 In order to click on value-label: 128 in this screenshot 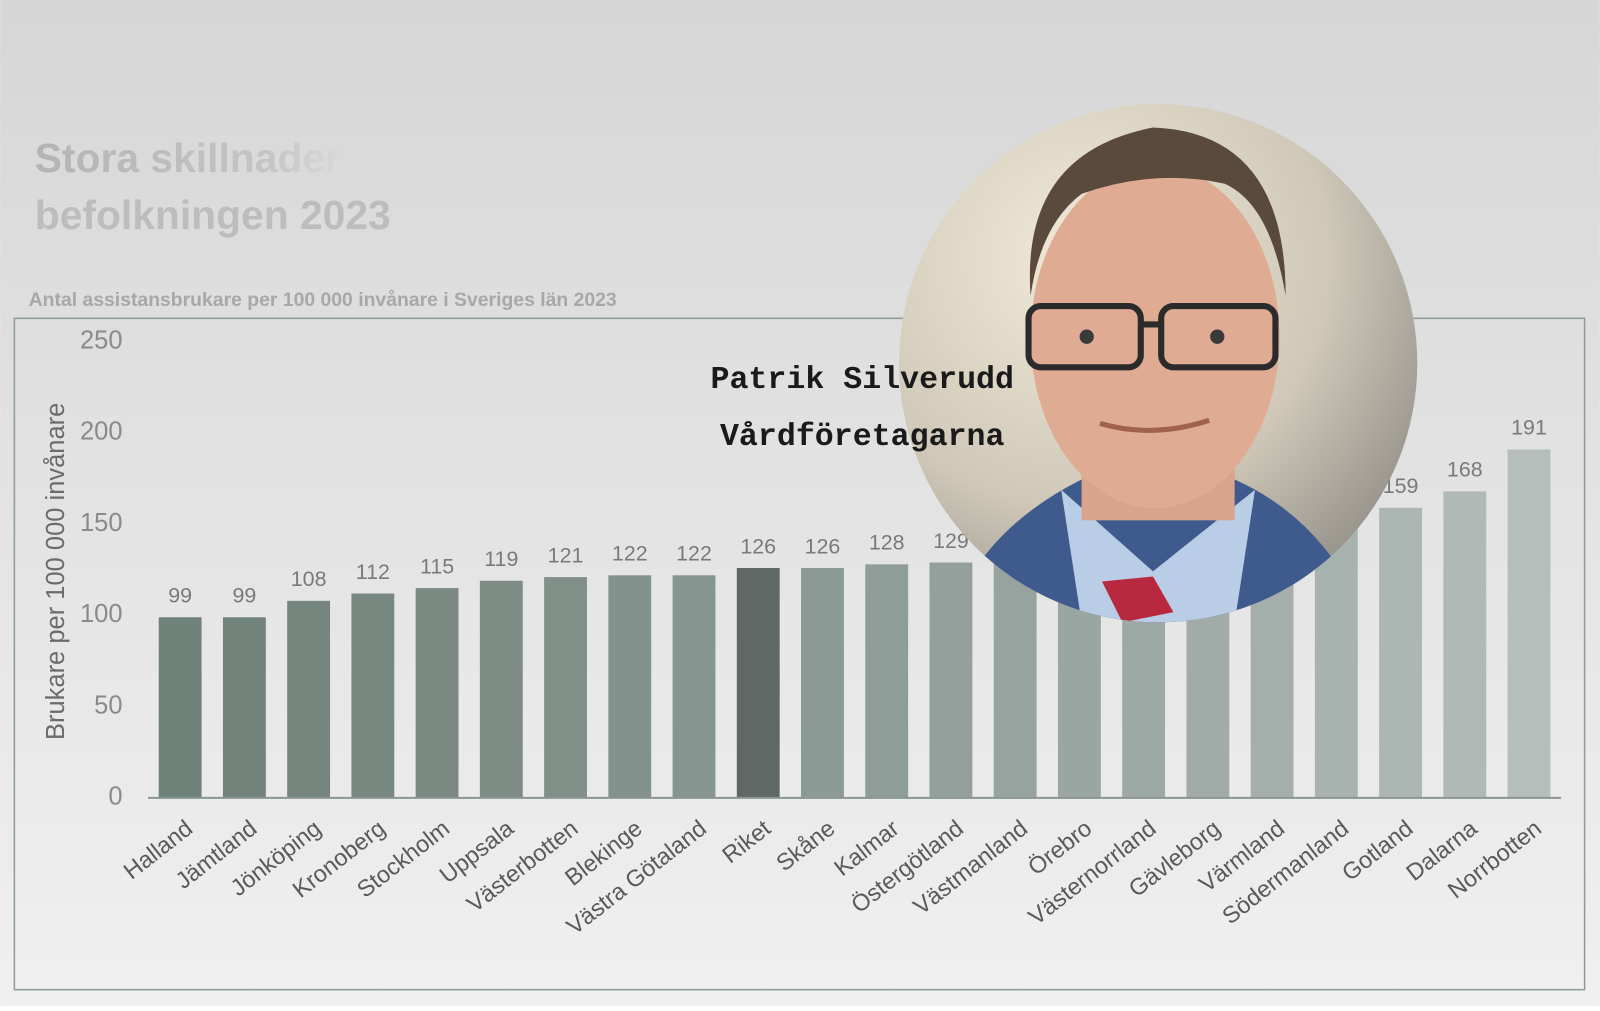, I will do `click(887, 543)`.